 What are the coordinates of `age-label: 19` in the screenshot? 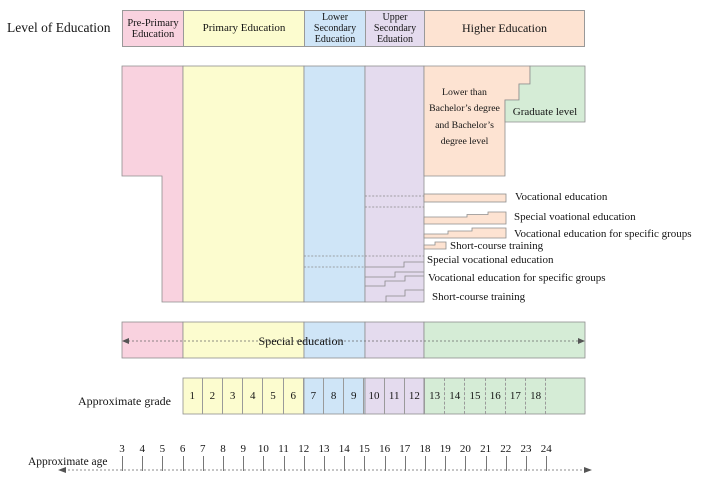 It's located at (445, 449).